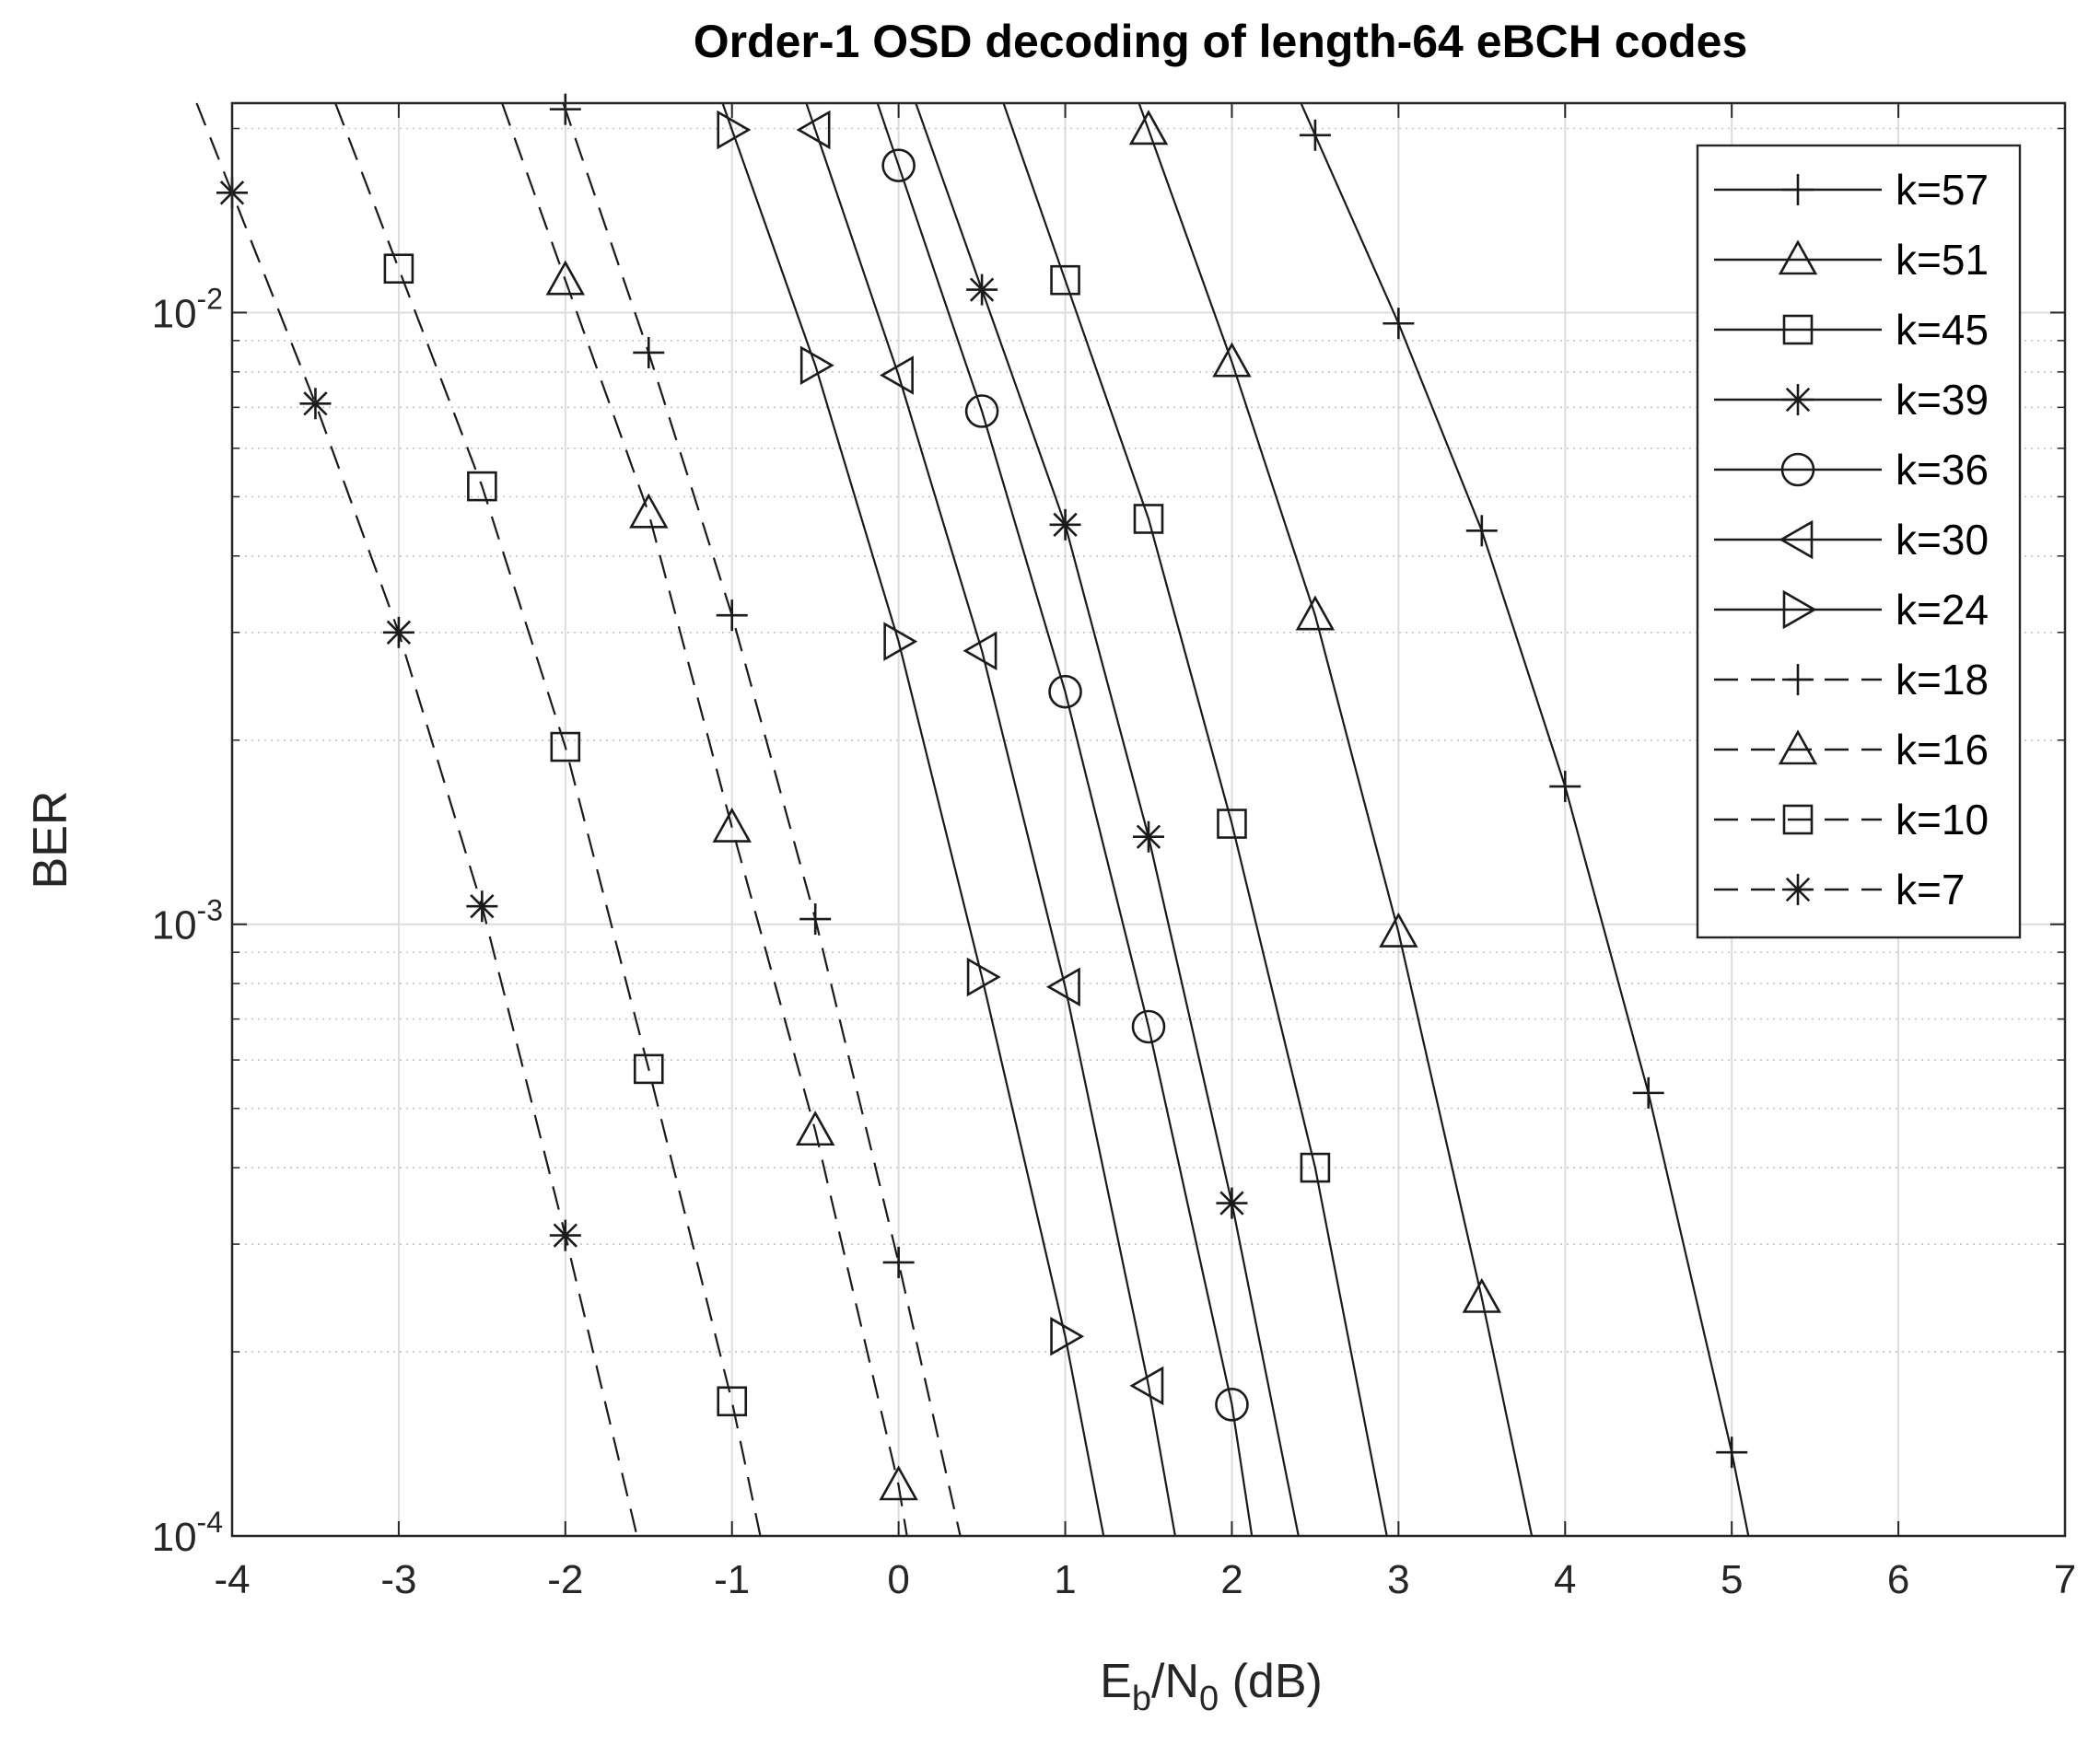 The image size is (2100, 1745). Describe the element at coordinates (1851, 190) in the screenshot. I see `legend-entry: k=57` at that location.